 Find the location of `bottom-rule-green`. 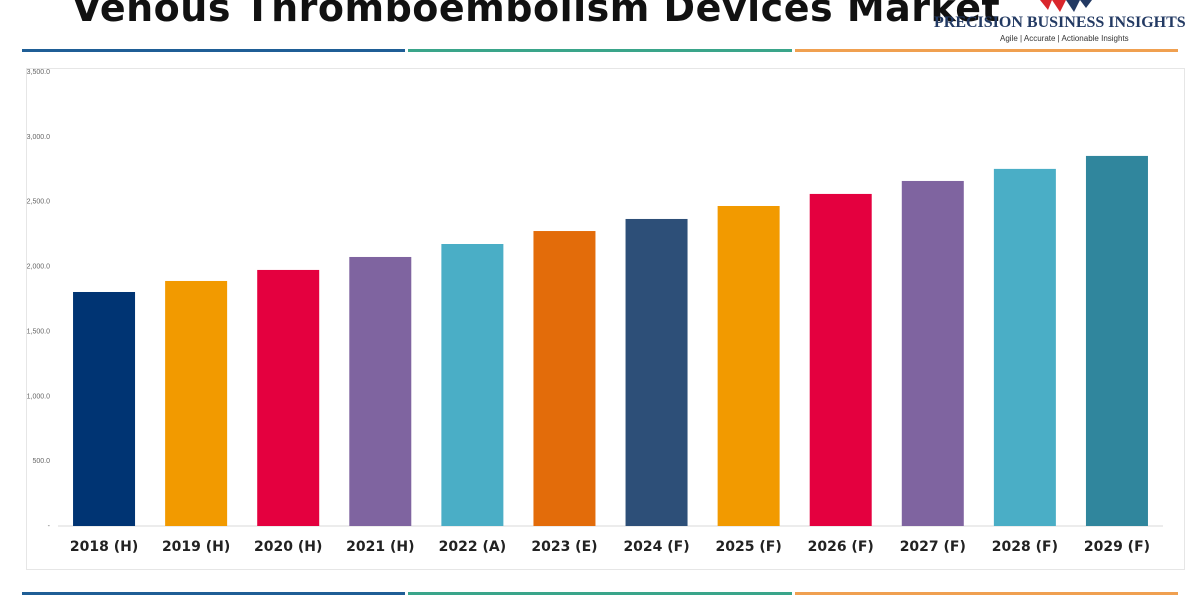

bottom-rule-green is located at coordinates (600, 593).